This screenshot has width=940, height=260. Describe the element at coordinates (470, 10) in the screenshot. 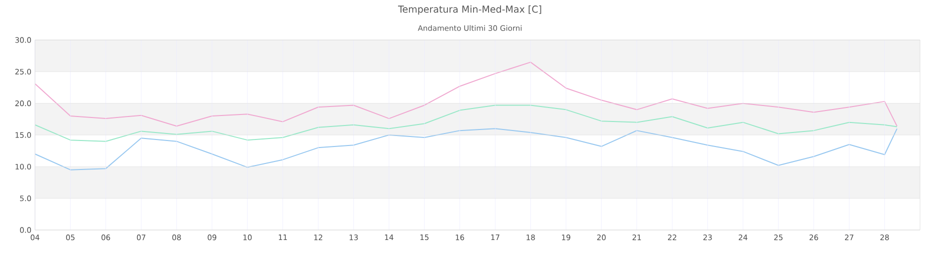

I see `chart-title: Temperatura Min-Med-Max [C]` at that location.